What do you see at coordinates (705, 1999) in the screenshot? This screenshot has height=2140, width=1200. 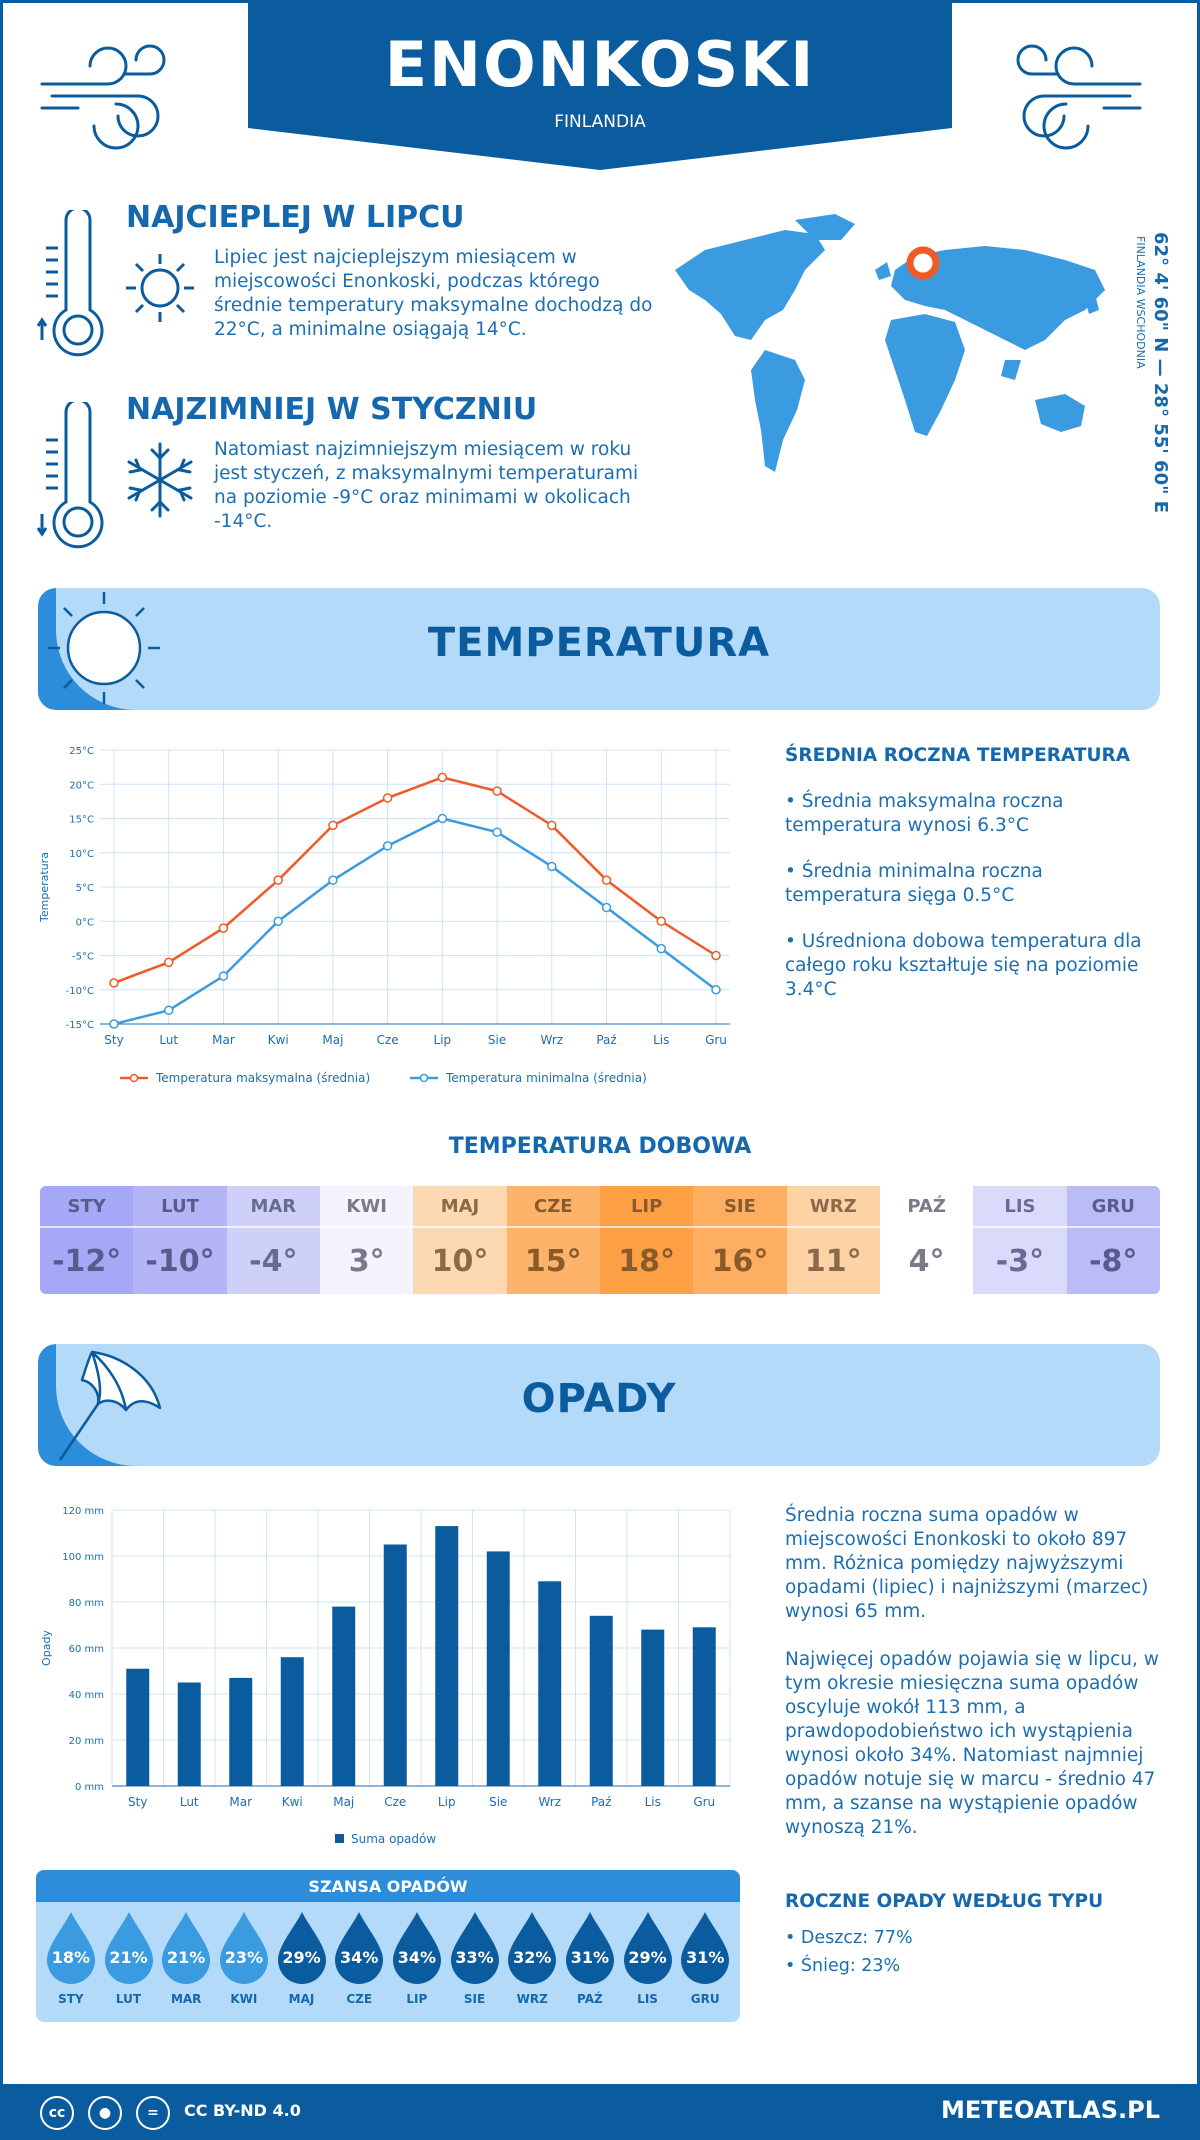 I see `precip-chance-month: GRU` at bounding box center [705, 1999].